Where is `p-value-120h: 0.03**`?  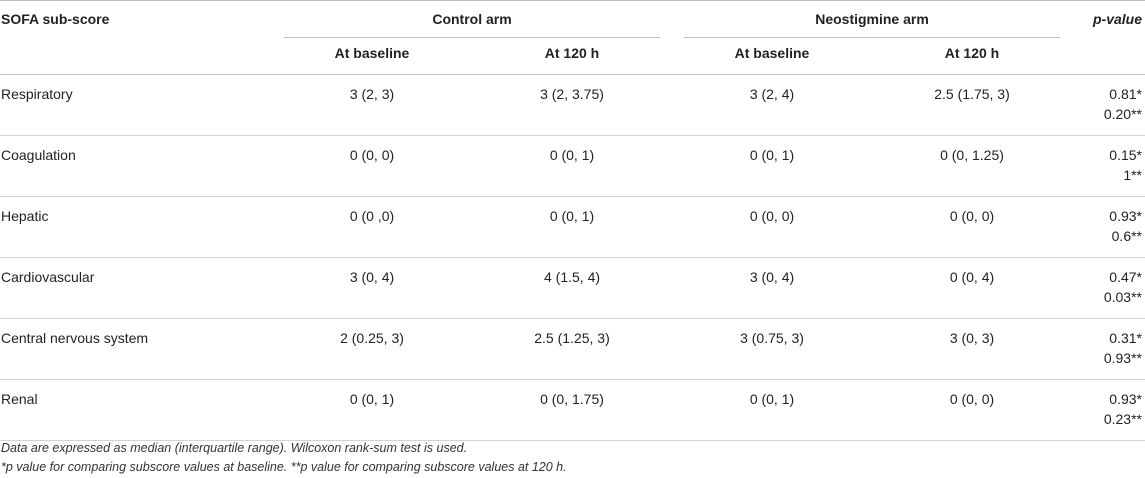 p-value-120h: 0.03** is located at coordinates (1122, 296).